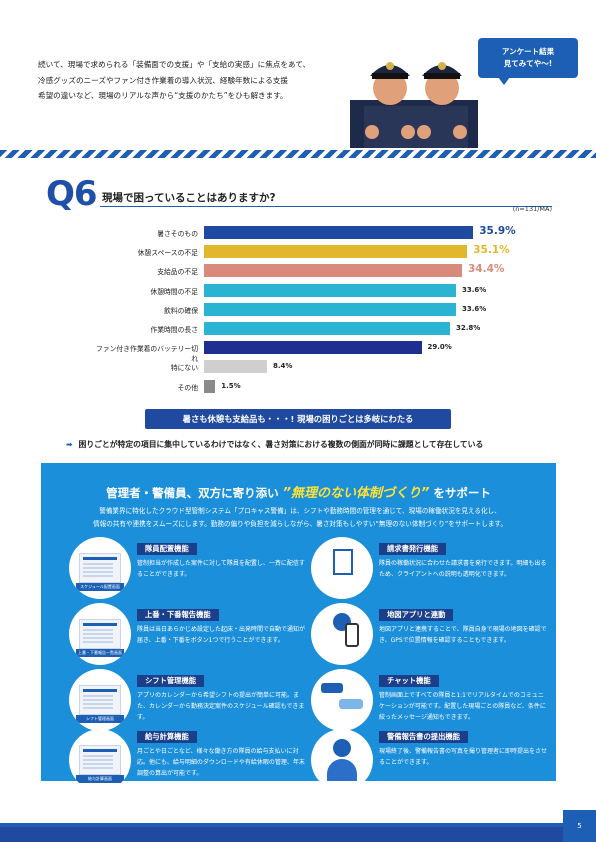 The height and width of the screenshot is (842, 596). Describe the element at coordinates (69, 444) in the screenshot. I see `arrow-right-icon: ➡` at that location.